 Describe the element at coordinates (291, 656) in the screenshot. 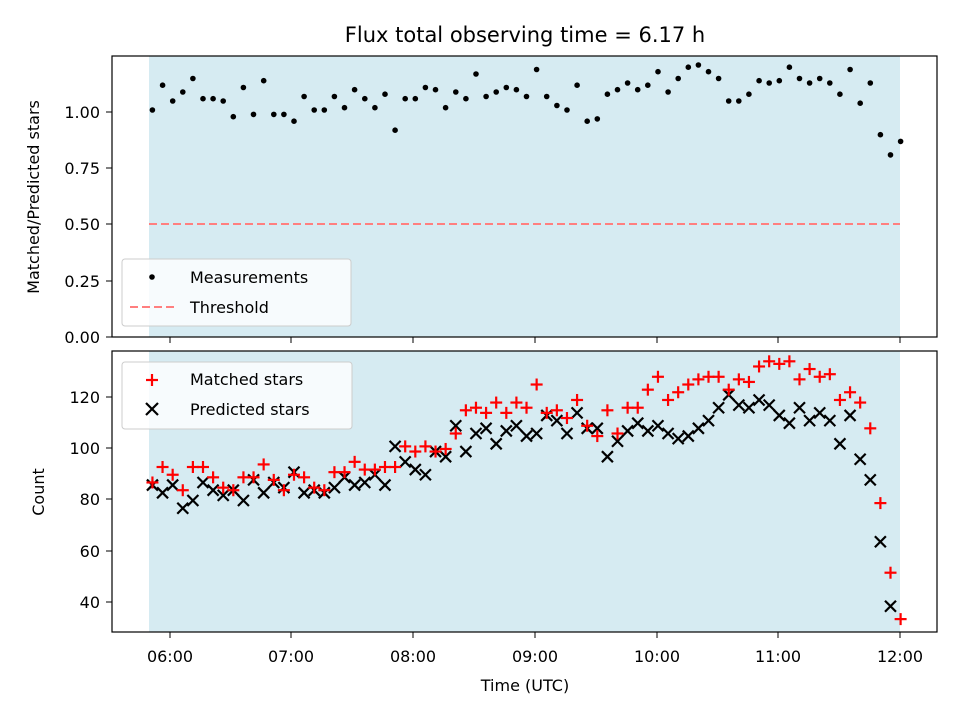

I see `xtick-label: 07:00` at that location.